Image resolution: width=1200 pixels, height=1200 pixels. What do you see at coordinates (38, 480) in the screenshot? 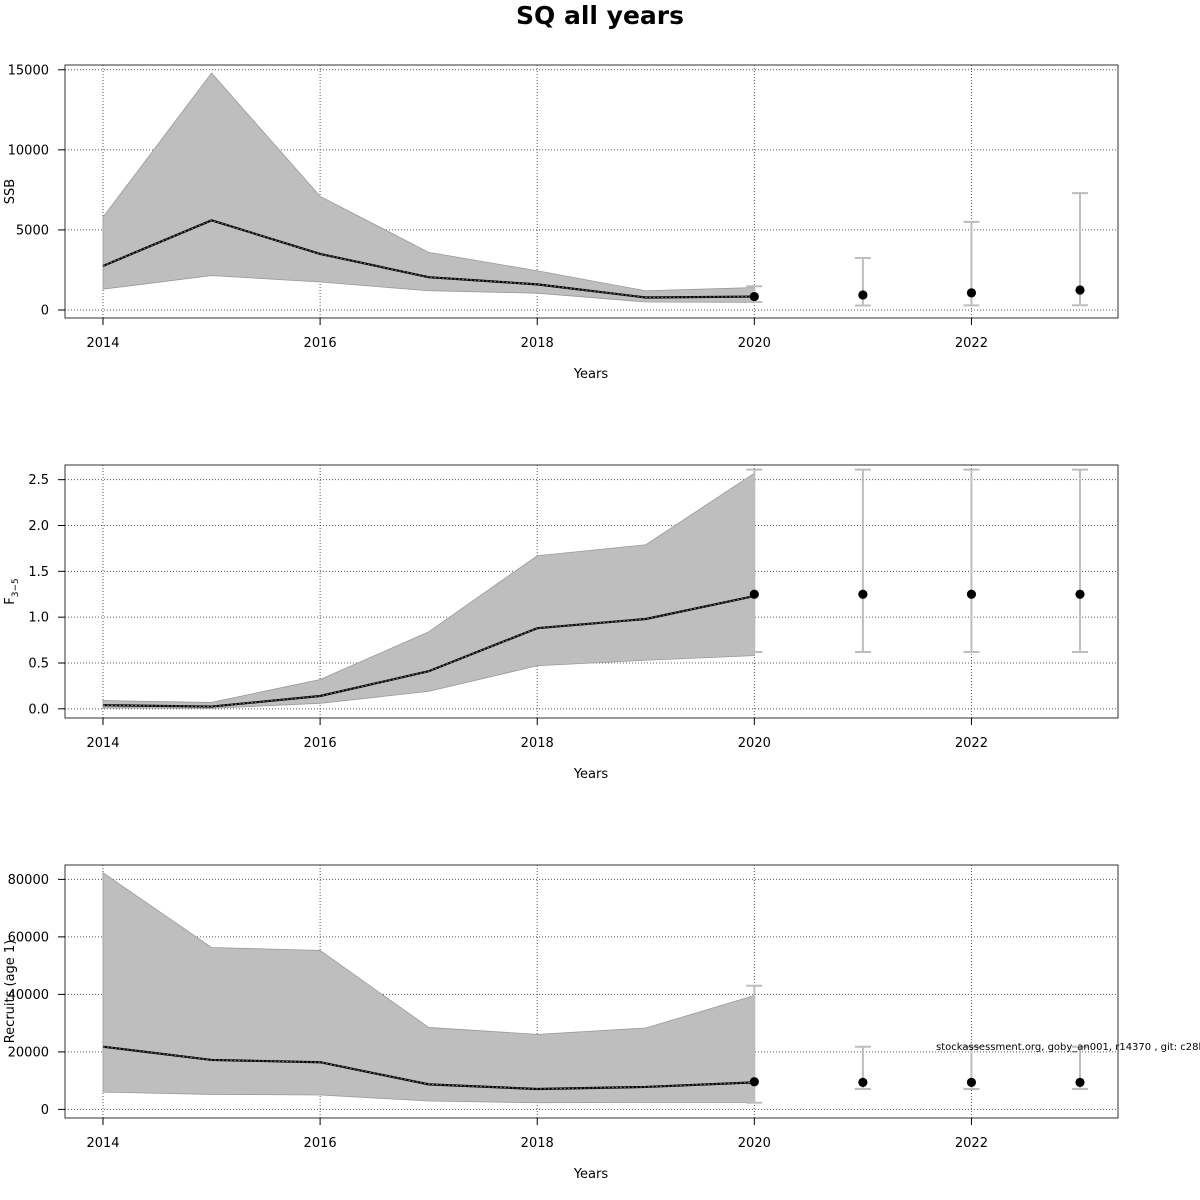
I see `f-ytick-label-2.5: 2.5` at bounding box center [38, 480].